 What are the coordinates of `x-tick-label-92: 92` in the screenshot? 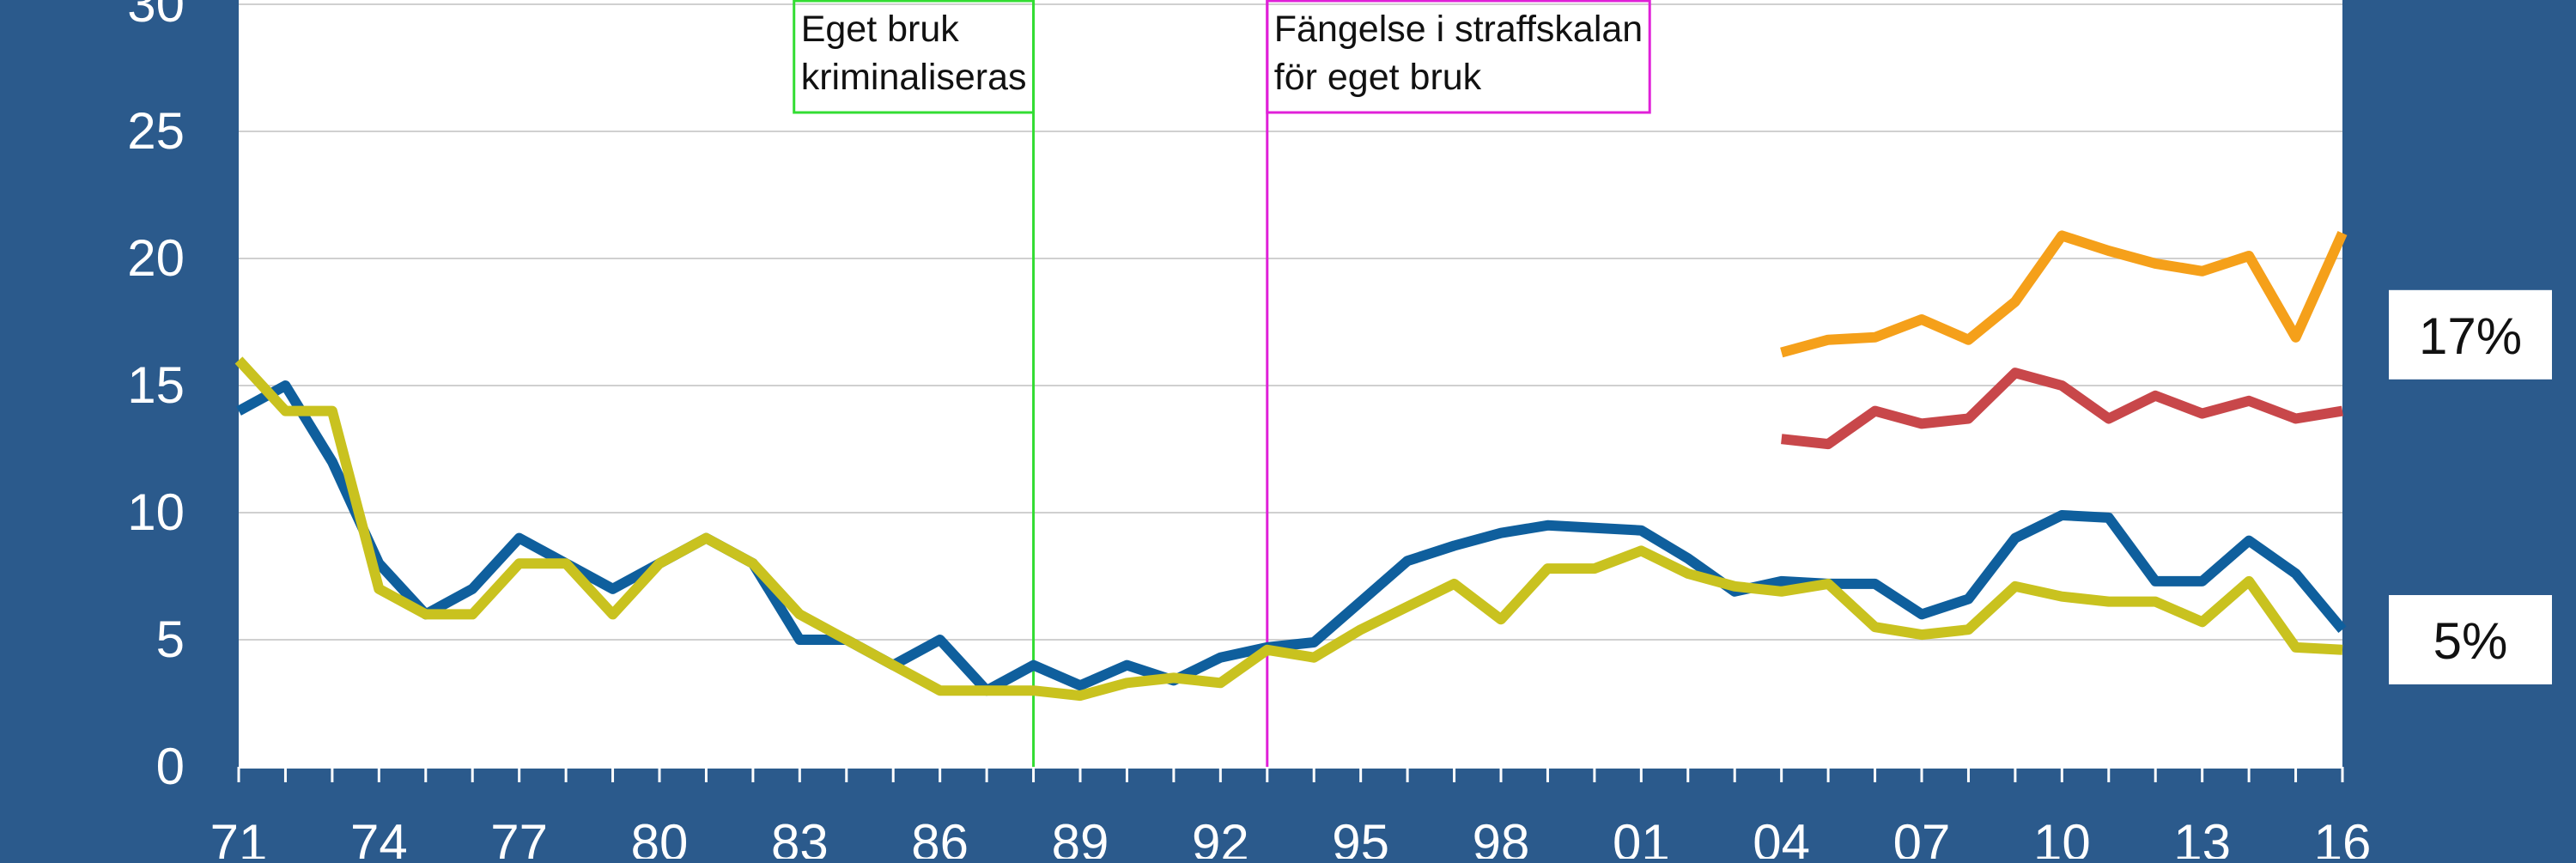 It's located at (1221, 837).